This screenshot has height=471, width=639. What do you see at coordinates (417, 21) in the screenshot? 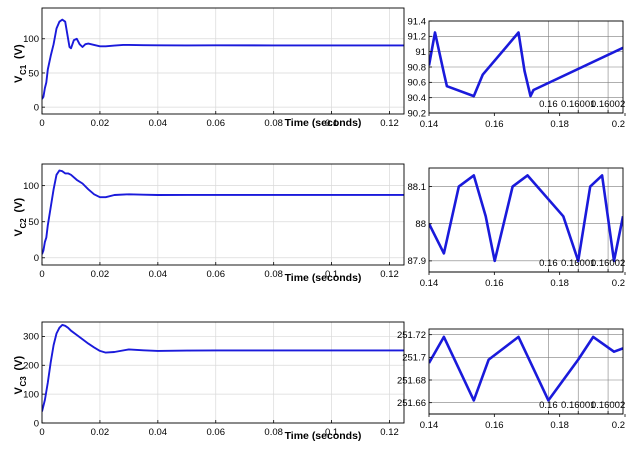
I see `y-tick-label: 91.4` at bounding box center [417, 21].